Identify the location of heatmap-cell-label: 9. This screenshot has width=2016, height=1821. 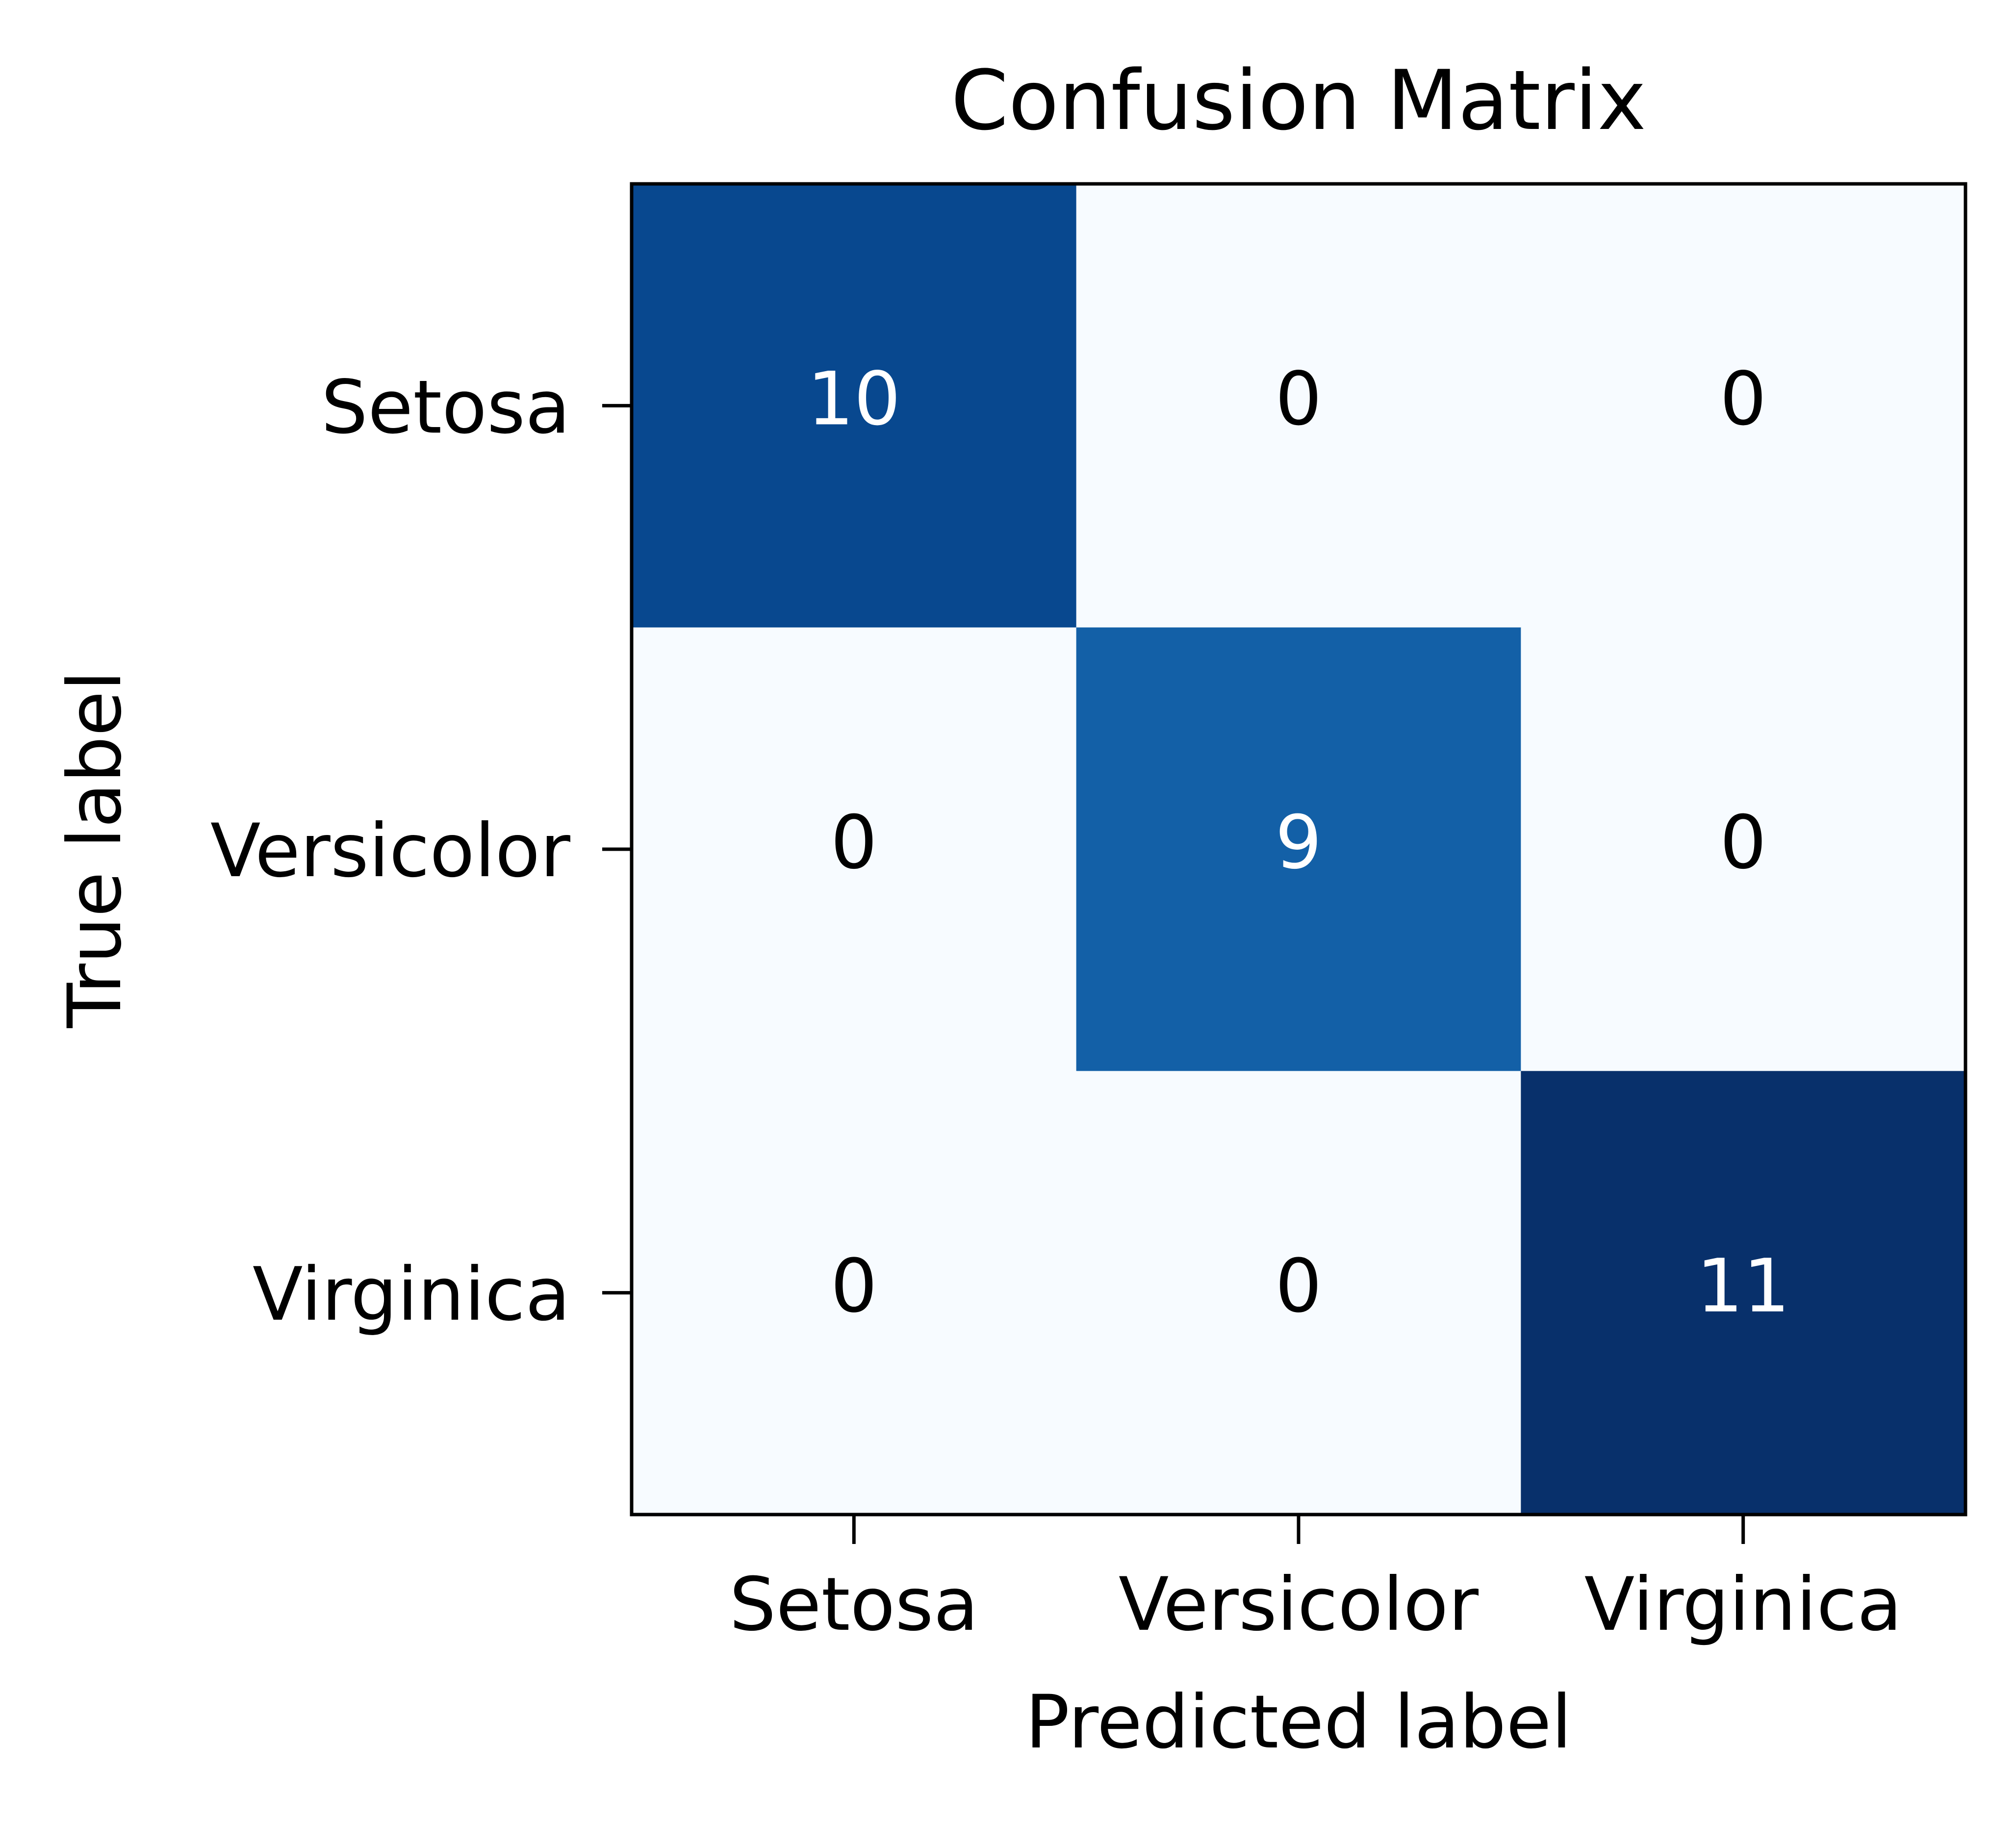
(1298, 843).